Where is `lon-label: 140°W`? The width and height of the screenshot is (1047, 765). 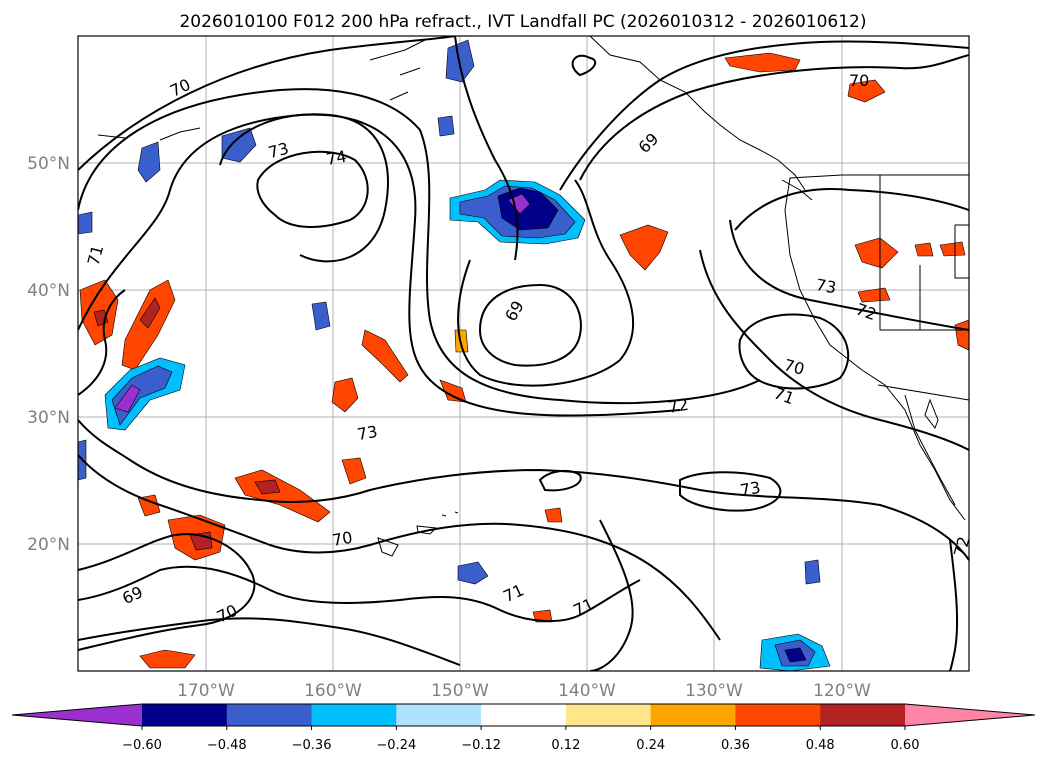 lon-label: 140°W is located at coordinates (587, 691).